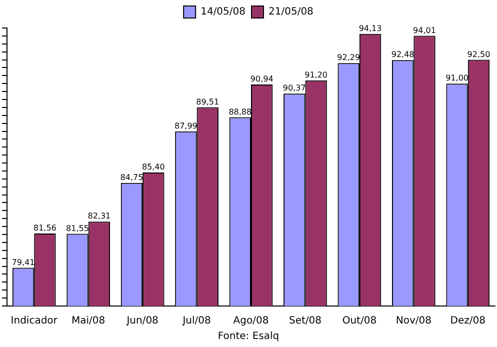  Describe the element at coordinates (262, 79) in the screenshot. I see `data-label: 90,94` at that location.